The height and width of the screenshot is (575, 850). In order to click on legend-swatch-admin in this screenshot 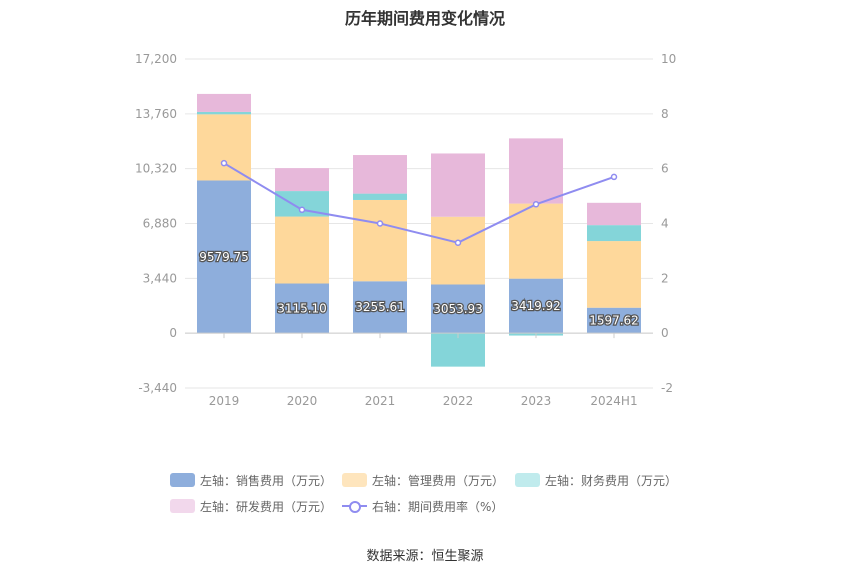, I will do `click(354, 480)`.